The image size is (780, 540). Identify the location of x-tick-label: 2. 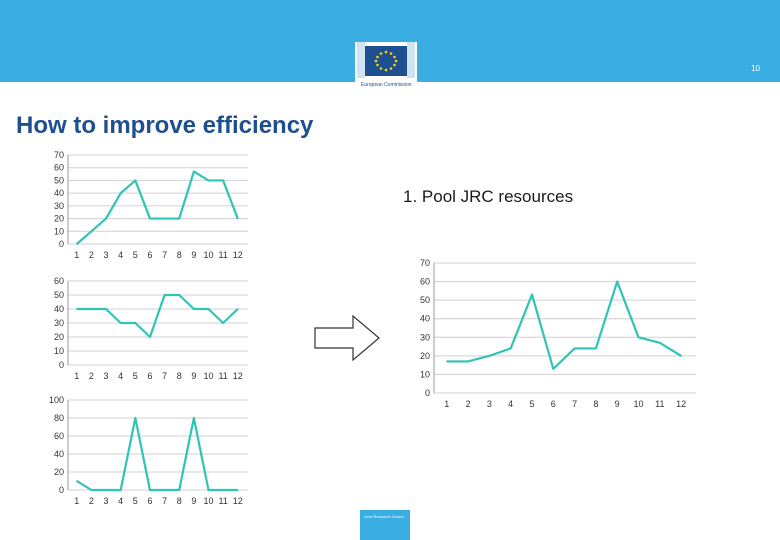
(91, 376).